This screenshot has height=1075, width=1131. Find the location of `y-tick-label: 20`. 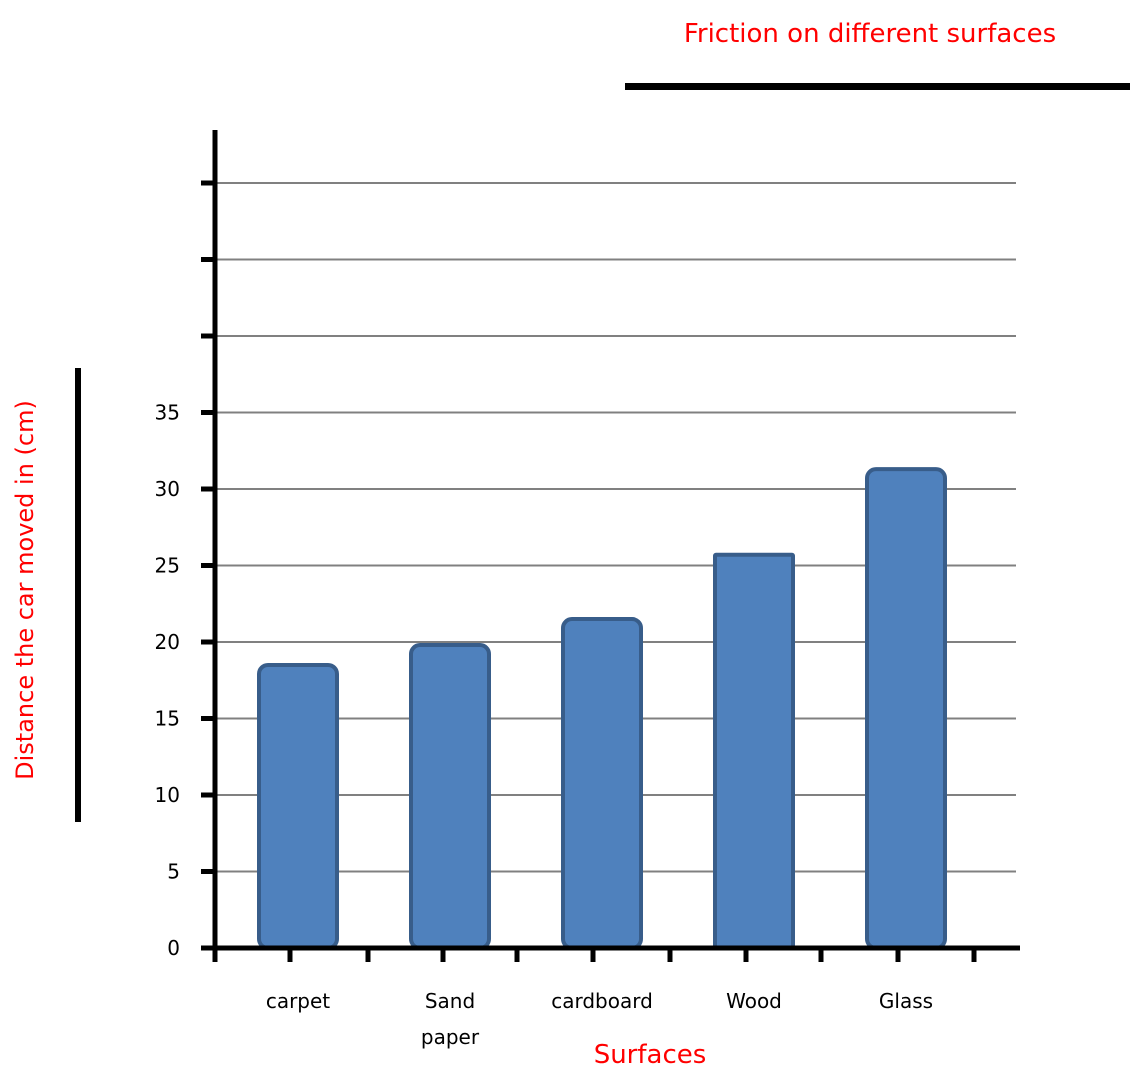

y-tick-label: 20 is located at coordinates (167, 642).